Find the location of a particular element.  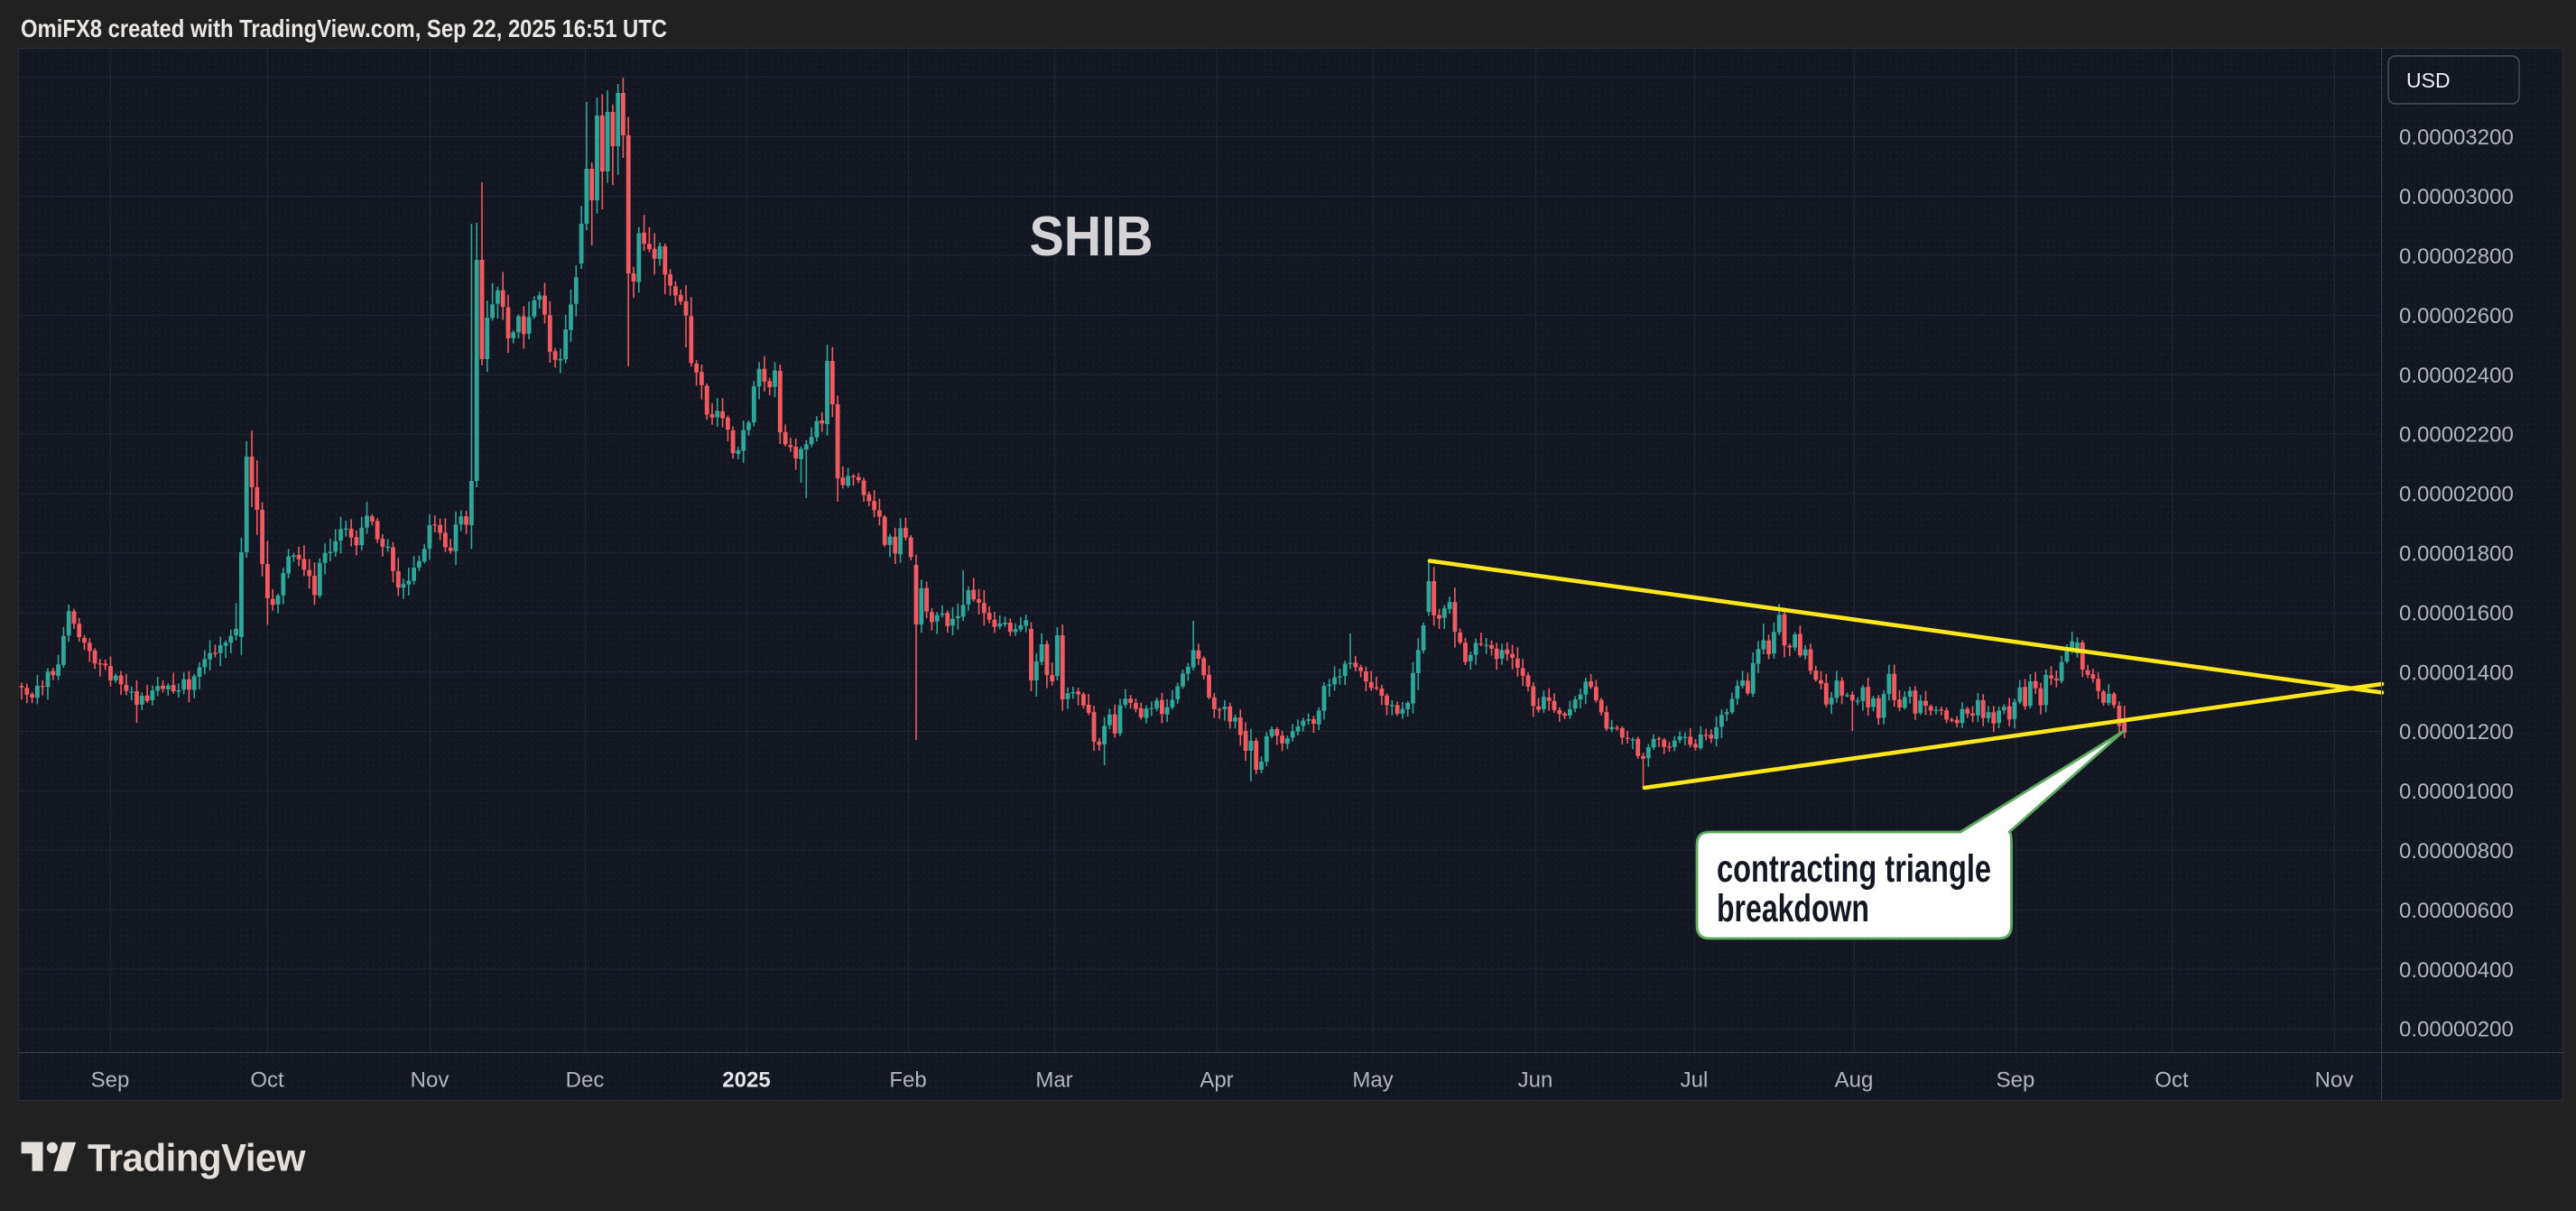

svg-text: 0.00001000 is located at coordinates (2456, 792).